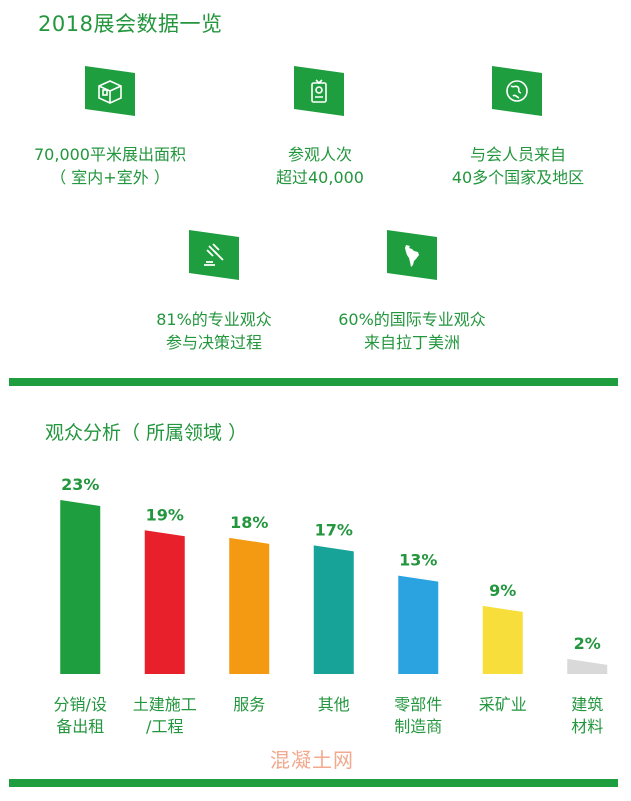 Image resolution: width=631 pixels, height=801 pixels. I want to click on category-label-line: 零部件, so click(418, 704).